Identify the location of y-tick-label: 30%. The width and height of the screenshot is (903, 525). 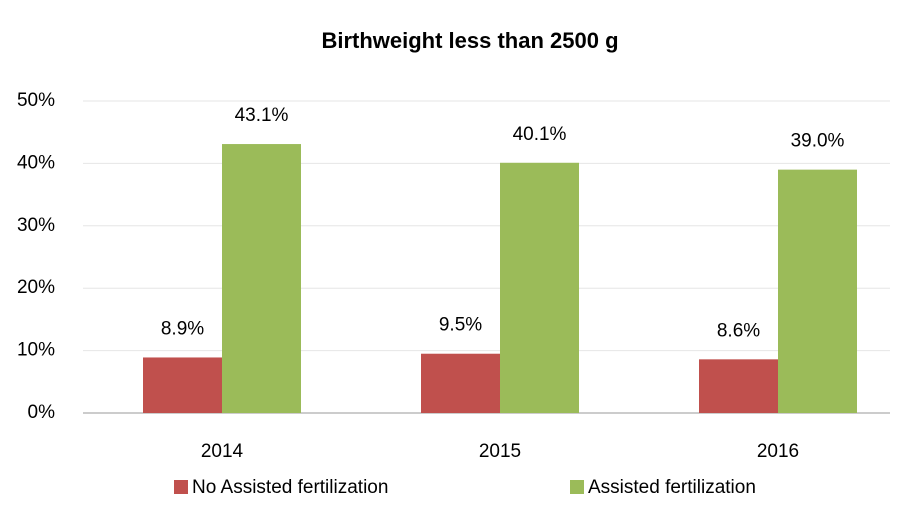
(36, 225).